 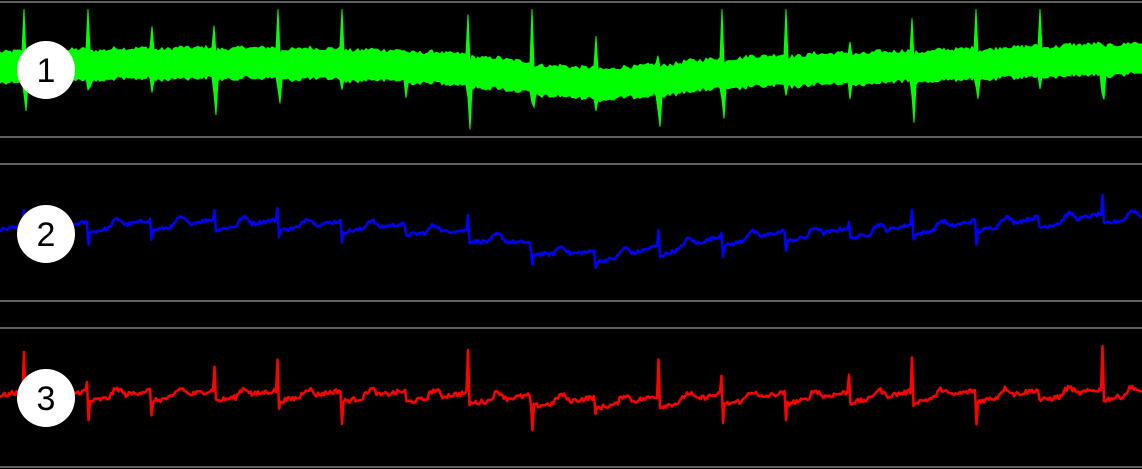 I want to click on series-1-badge, so click(x=46, y=70).